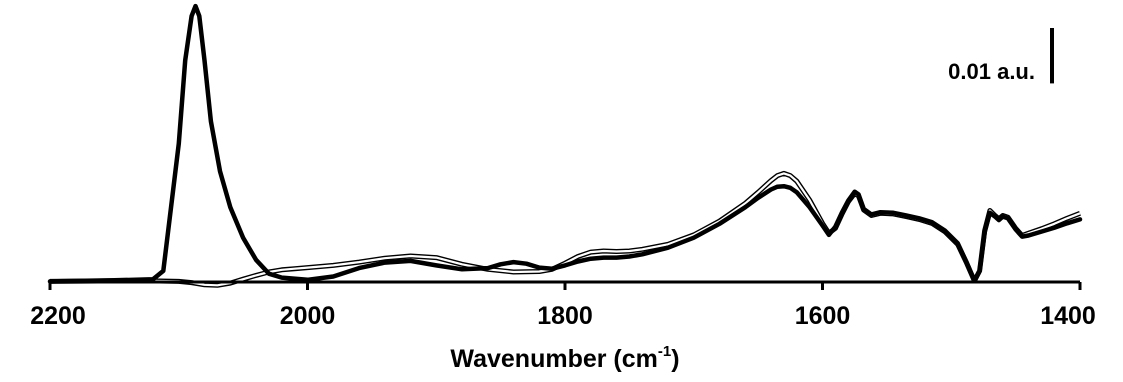  Describe the element at coordinates (565, 316) in the screenshot. I see `x-tick-label: 1800` at that location.